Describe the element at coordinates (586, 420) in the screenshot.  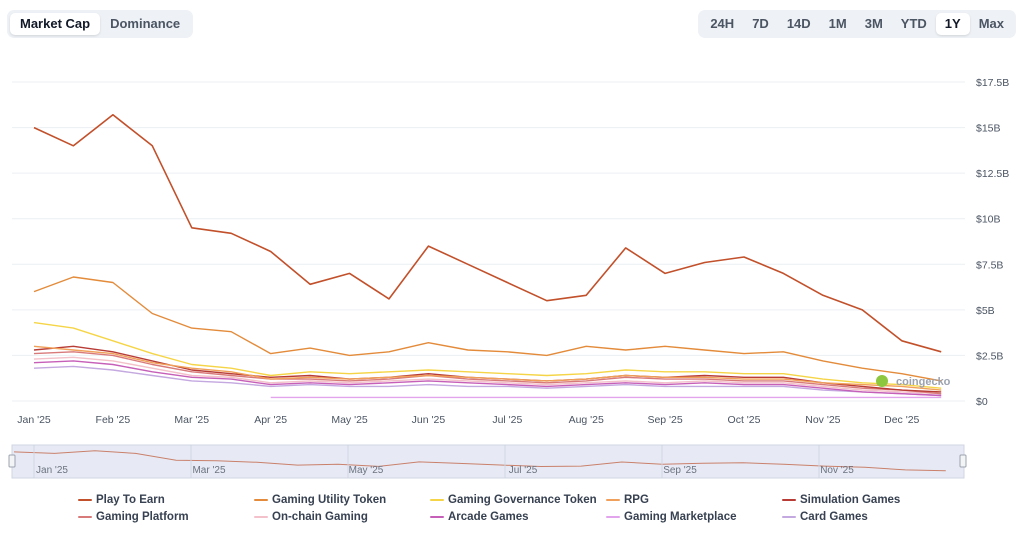
I see `x-tick-label: Aug '25` at that location.